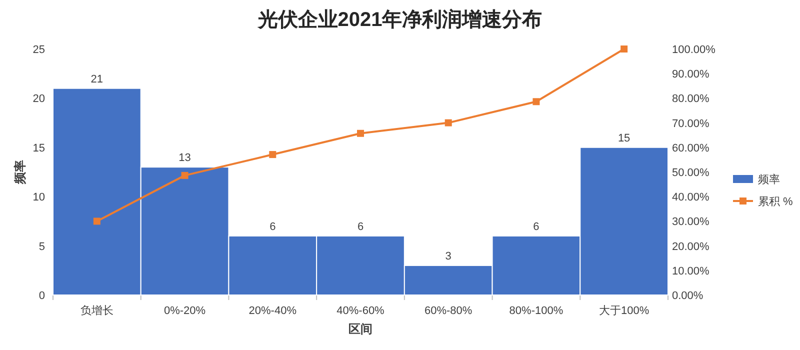  I want to click on x-tick-label: 20%-40%, so click(272, 311).